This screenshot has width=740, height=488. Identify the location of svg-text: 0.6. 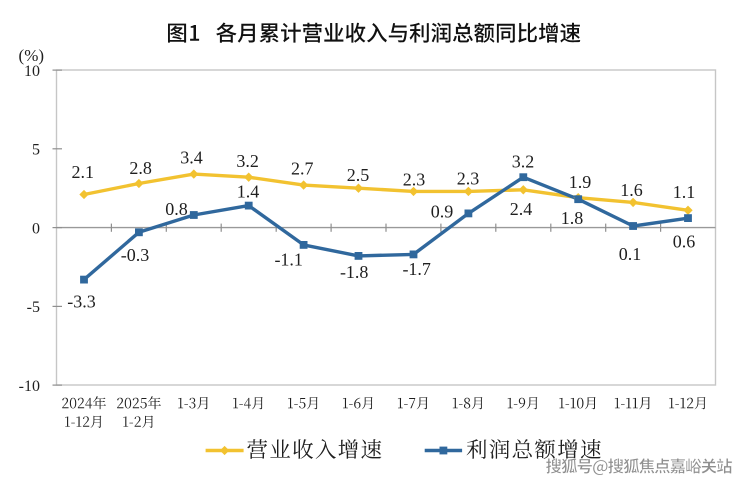
(684, 242).